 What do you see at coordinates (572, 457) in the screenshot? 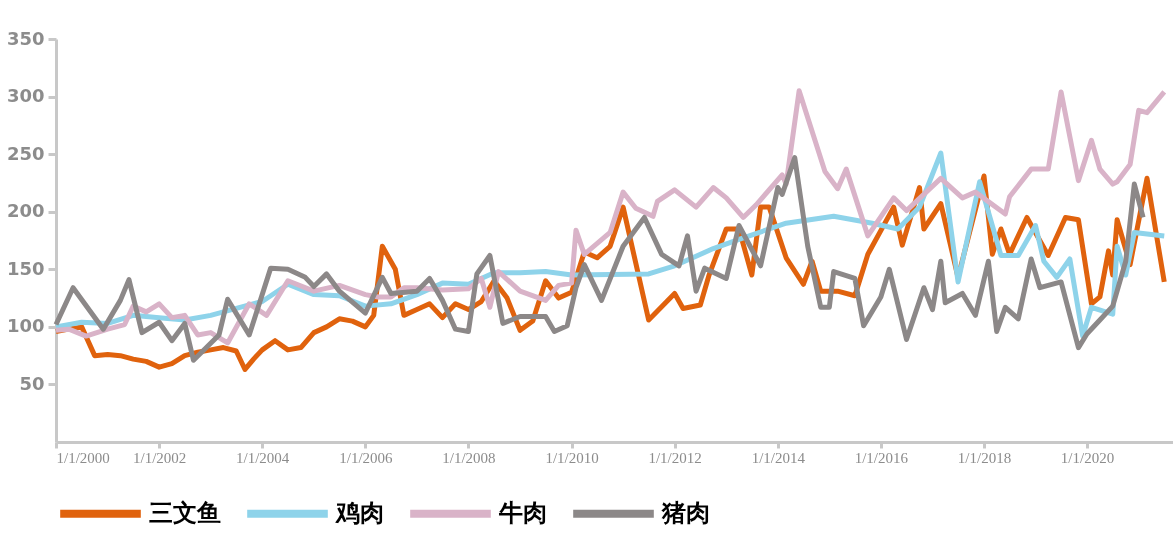
I see `x-tick-label: 1/1/2010` at bounding box center [572, 457].